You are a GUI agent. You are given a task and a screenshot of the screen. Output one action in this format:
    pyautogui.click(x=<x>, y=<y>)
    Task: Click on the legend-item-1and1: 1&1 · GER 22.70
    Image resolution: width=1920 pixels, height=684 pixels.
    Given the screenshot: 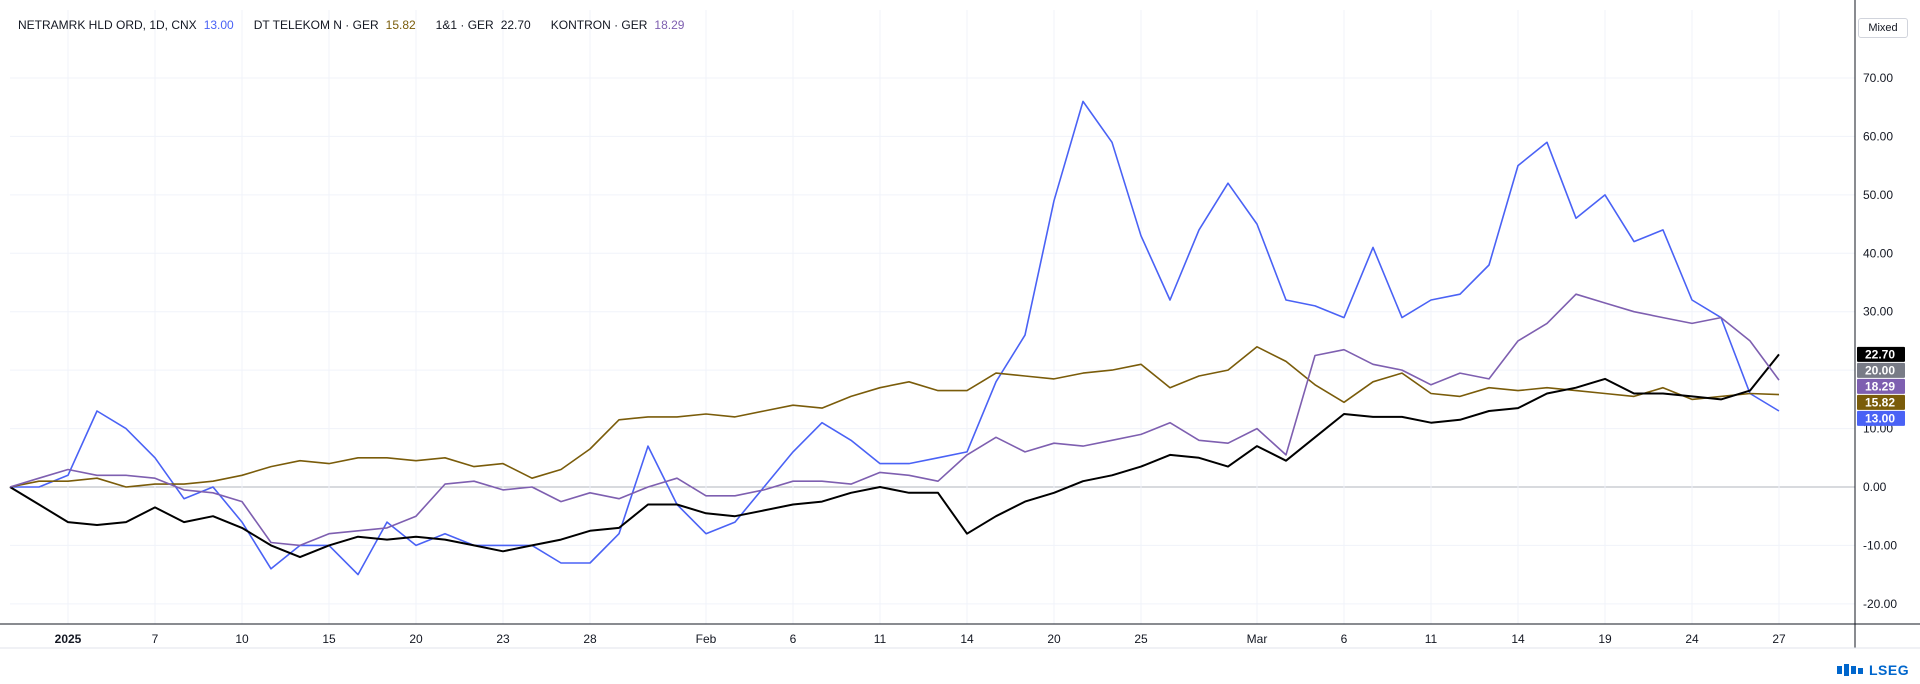 What is the action you would take?
    pyautogui.click(x=483, y=25)
    